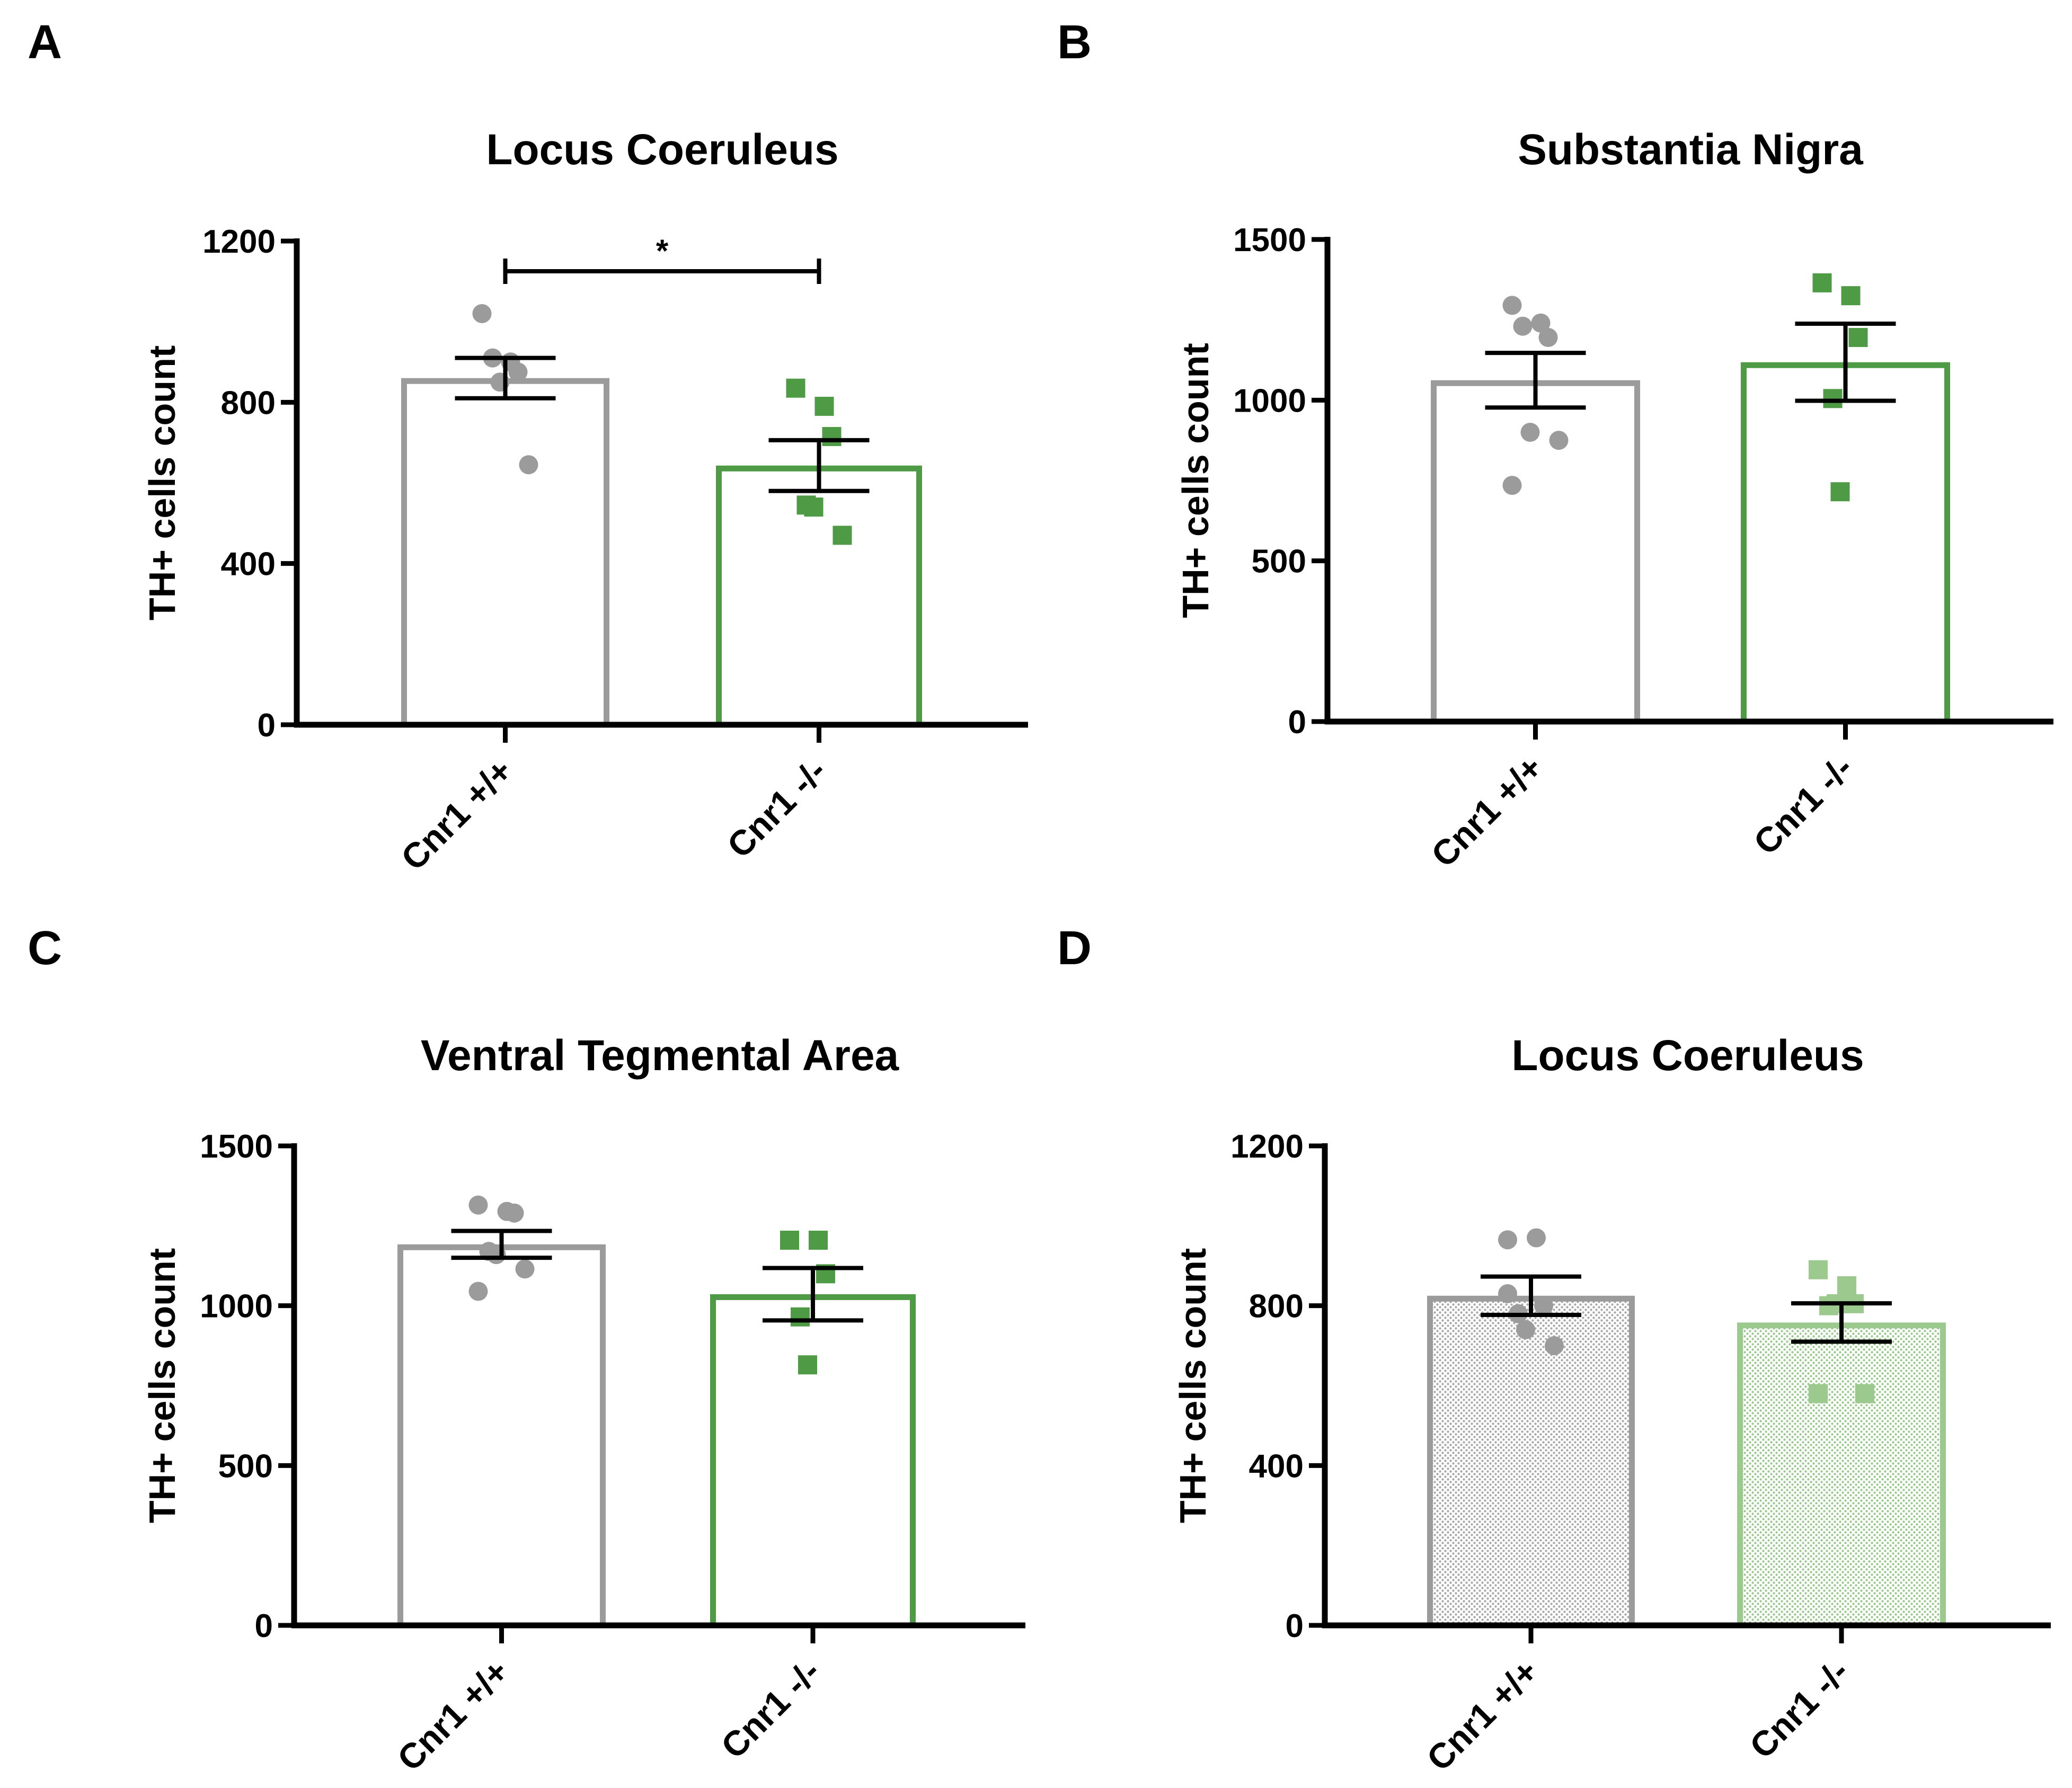 Image resolution: width=2072 pixels, height=1788 pixels. I want to click on chart-title-a: Locus Coeruleus, so click(662, 150).